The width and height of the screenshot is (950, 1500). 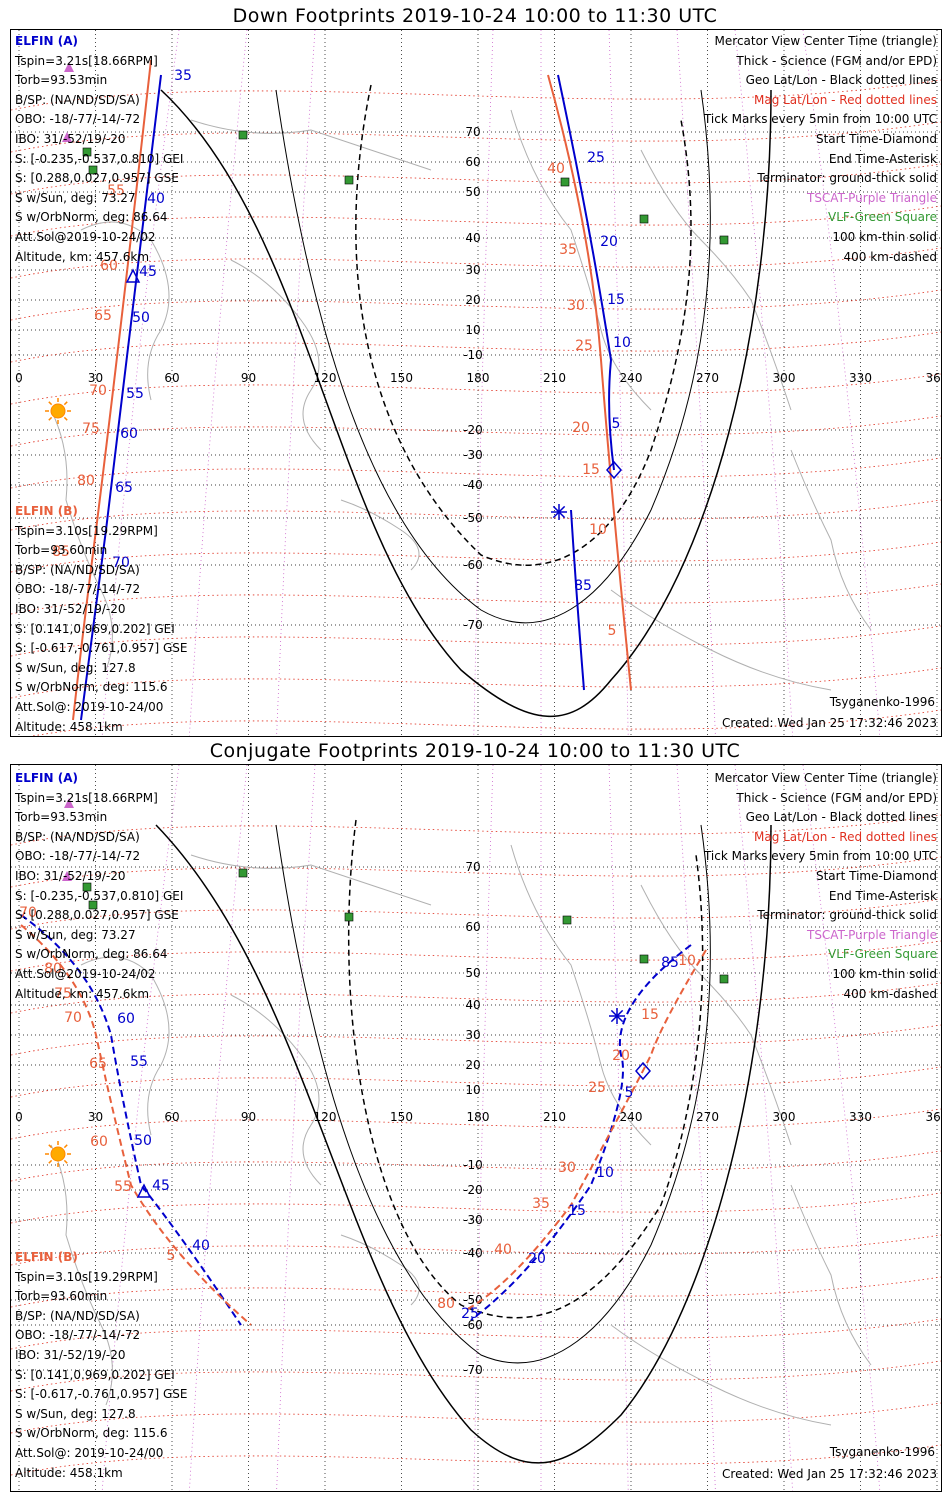 I want to click on lon-tick-label: 180, so click(x=478, y=1117).